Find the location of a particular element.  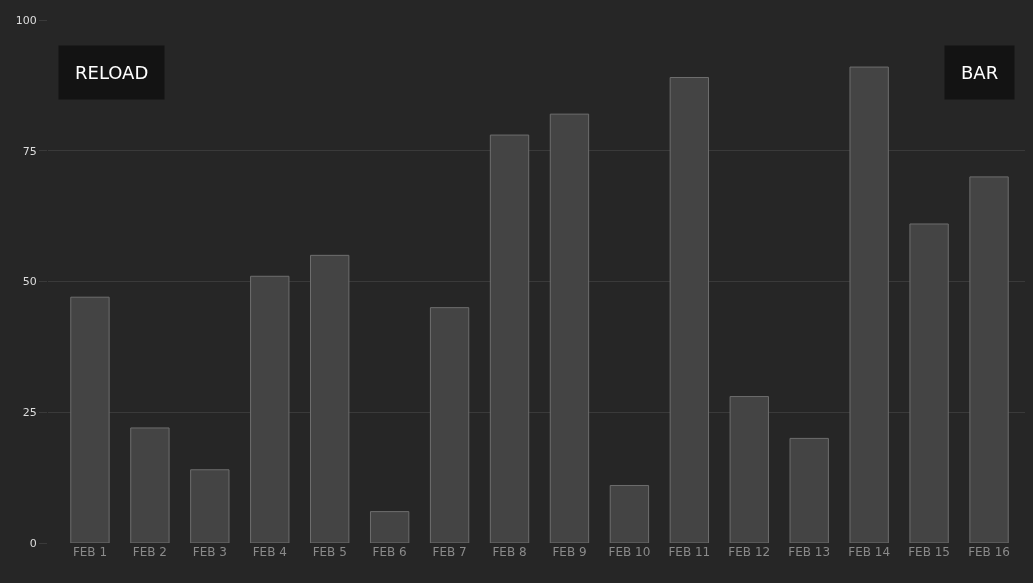

x-tick-label: FEB 6 is located at coordinates (389, 552).